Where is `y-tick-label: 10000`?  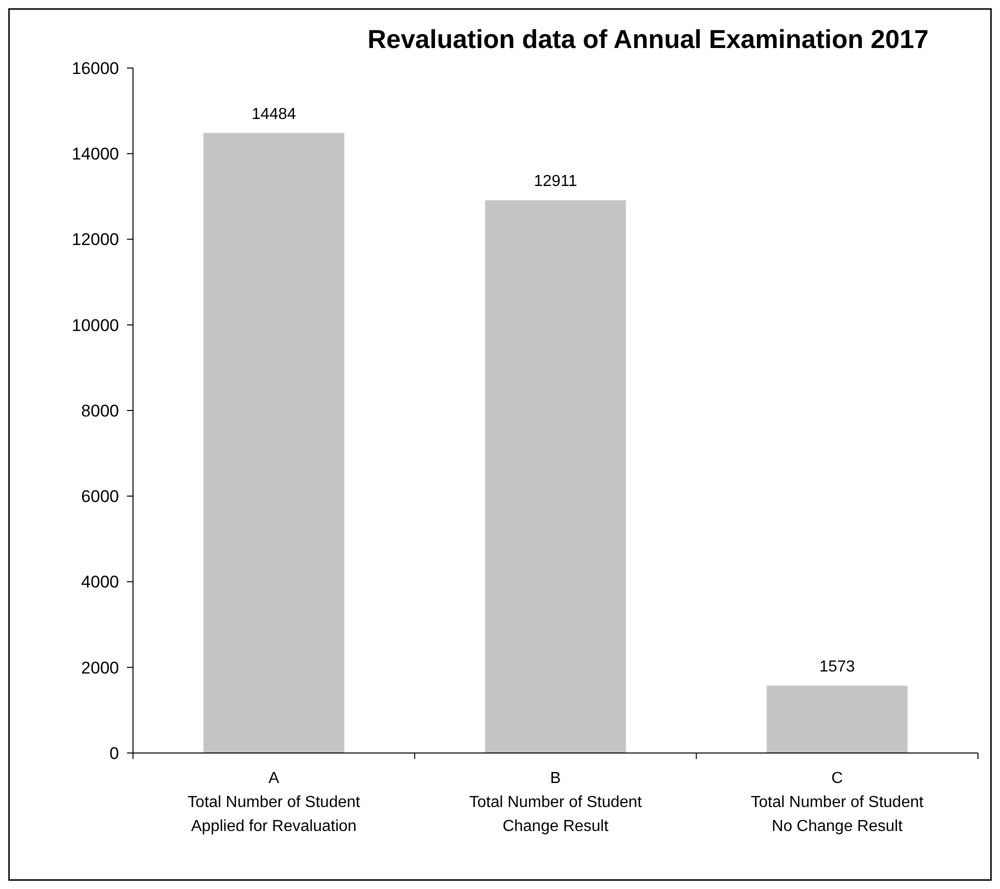 y-tick-label: 10000 is located at coordinates (95, 325).